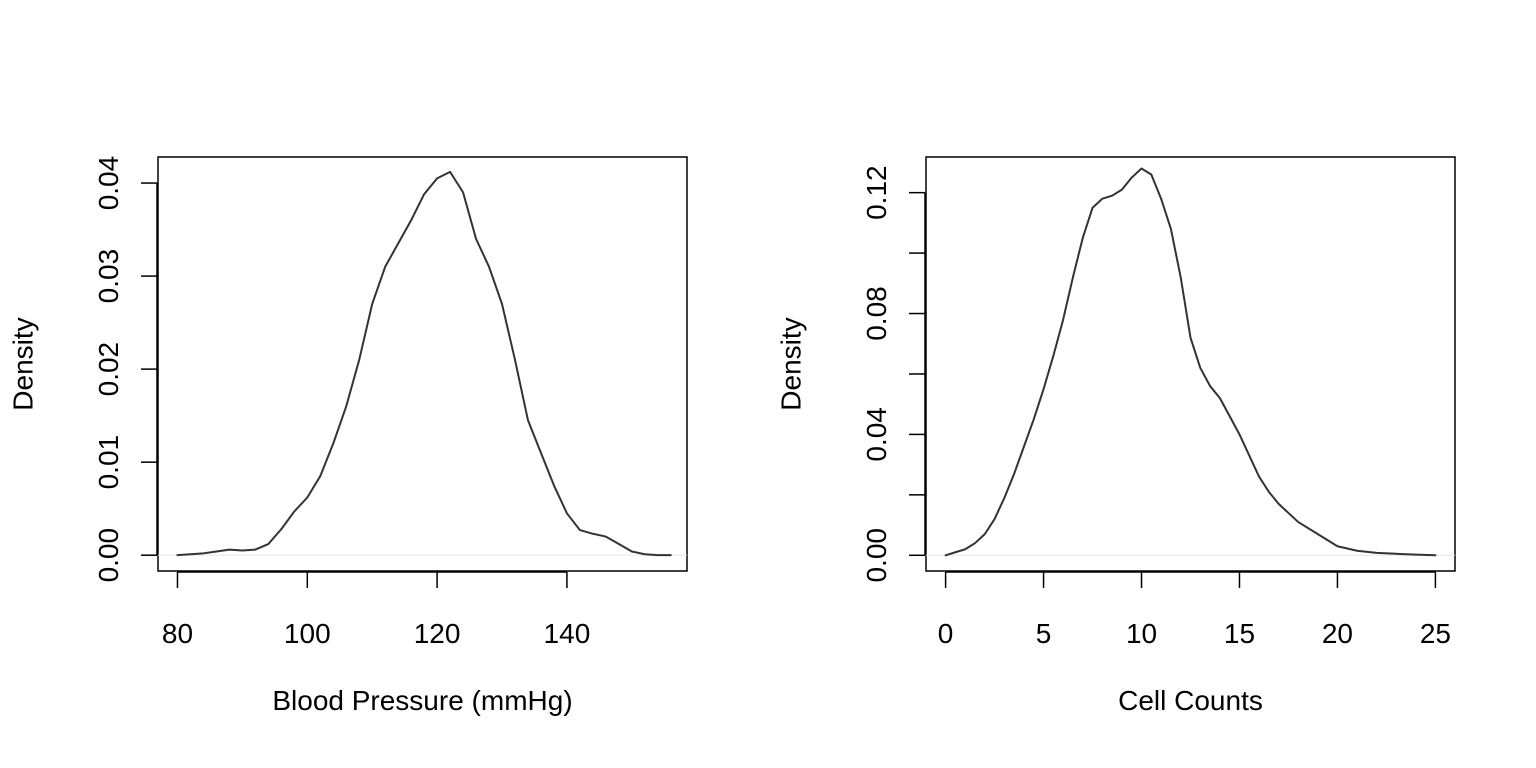 This screenshot has height=768, width=1536. What do you see at coordinates (108, 276) in the screenshot?
I see `bp-y-tick-label: 0.03` at bounding box center [108, 276].